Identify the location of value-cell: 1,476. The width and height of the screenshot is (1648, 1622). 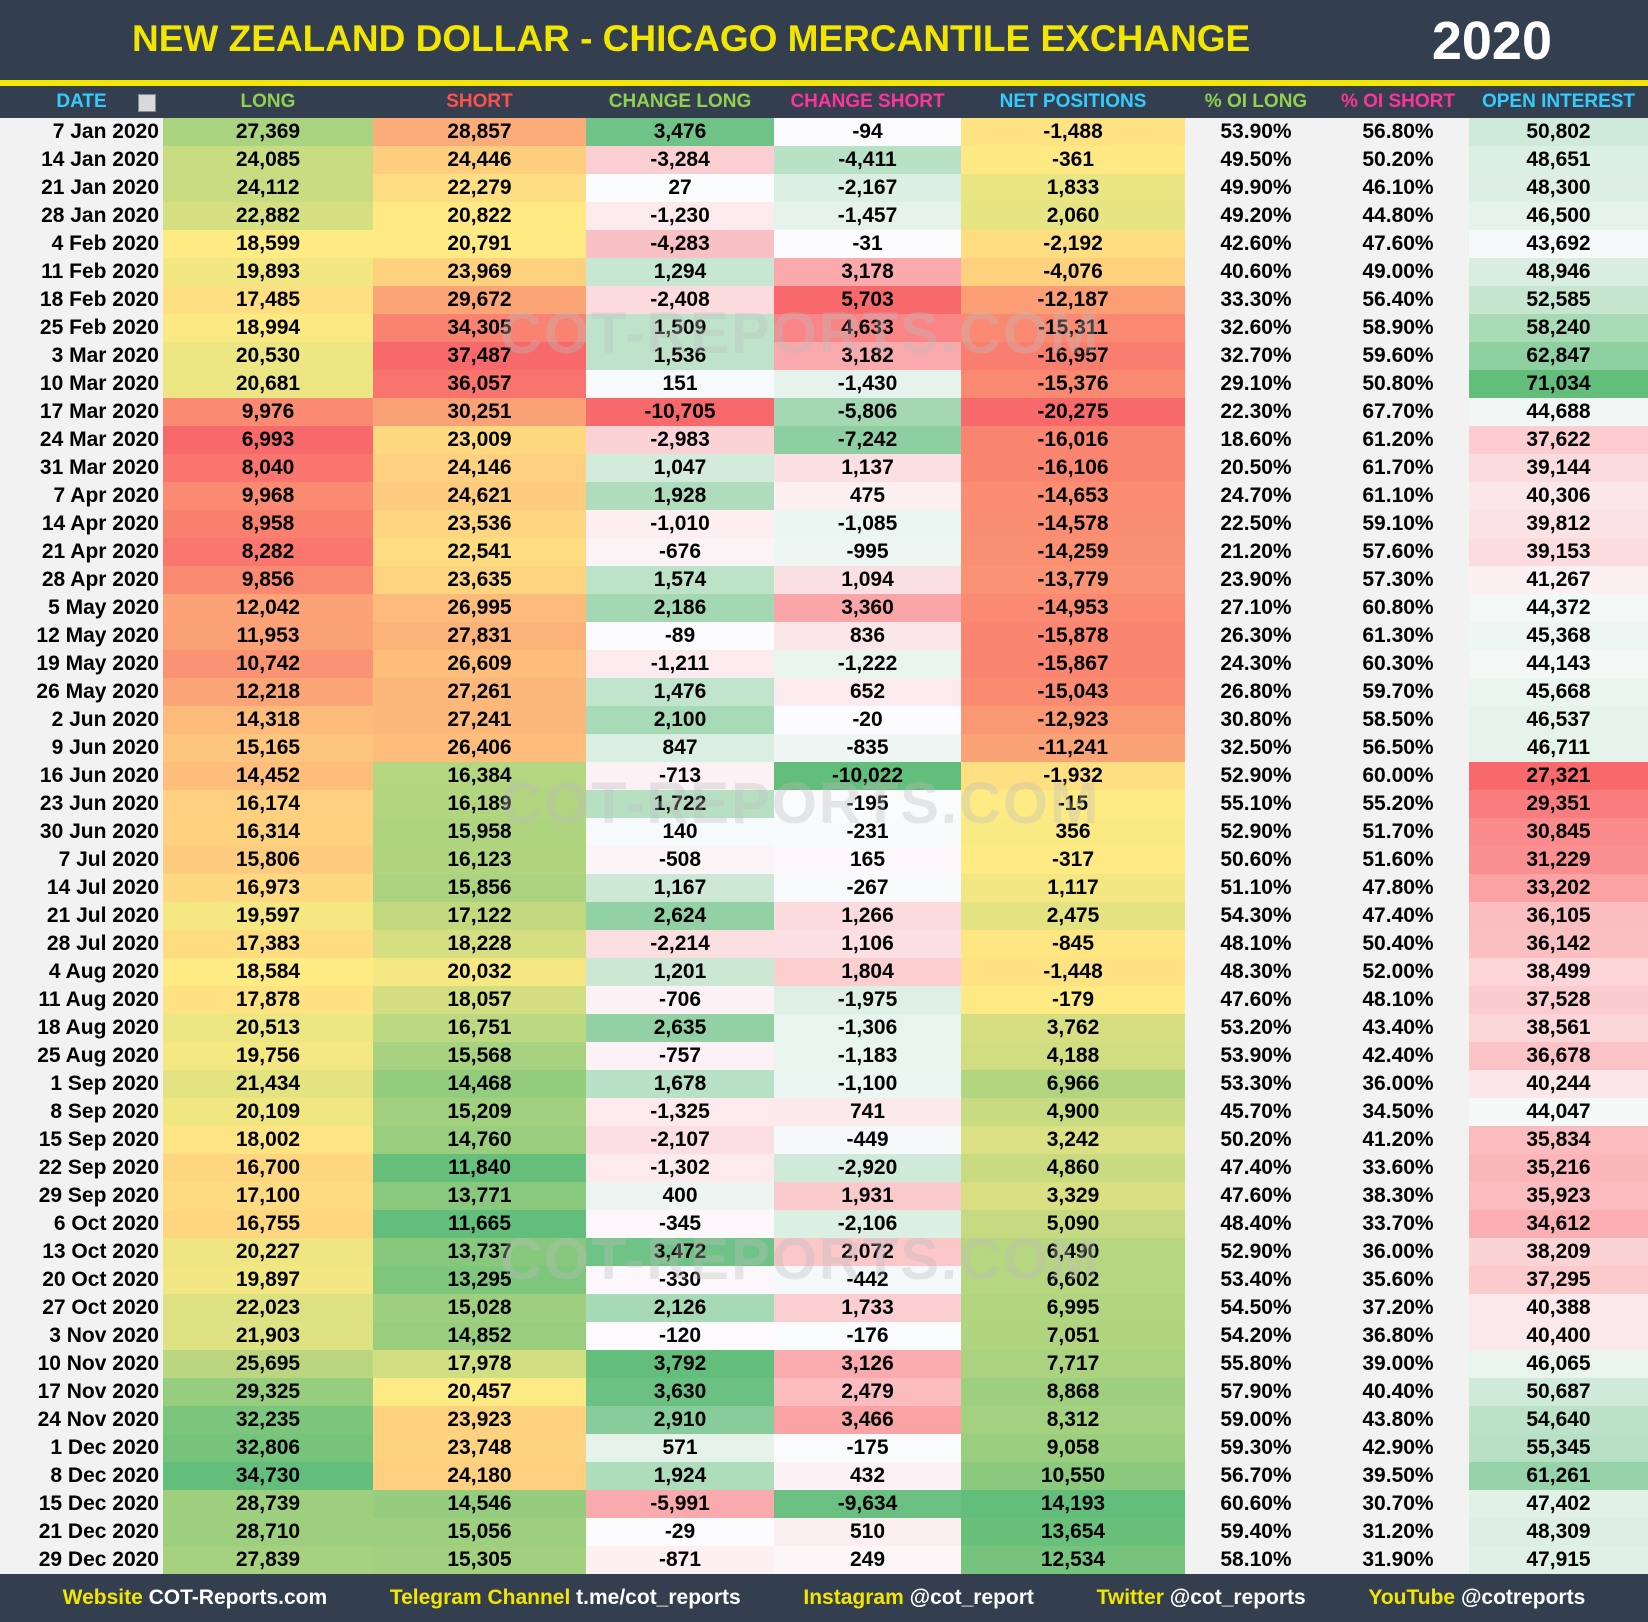
(680, 692).